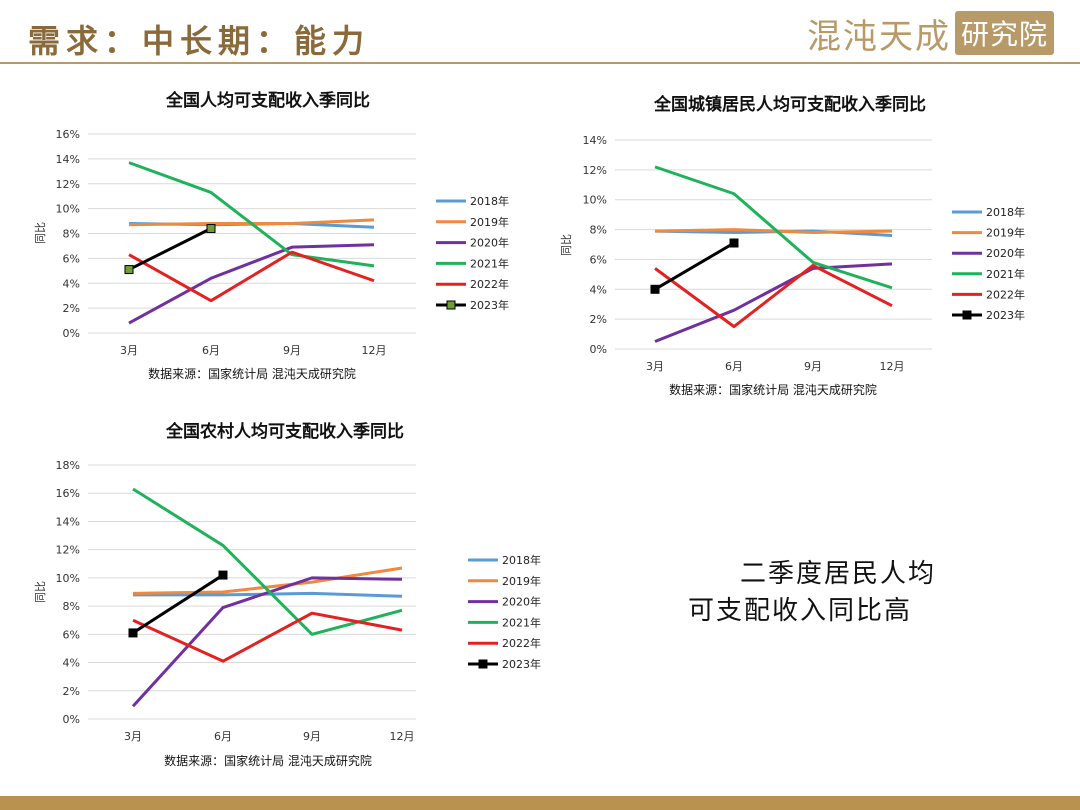 The image size is (1080, 810). I want to click on y-tick-label: 18%, so click(68, 465).